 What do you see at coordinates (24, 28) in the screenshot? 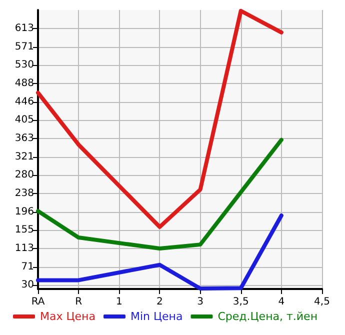
I see `y-tick-label: 613` at bounding box center [24, 28].